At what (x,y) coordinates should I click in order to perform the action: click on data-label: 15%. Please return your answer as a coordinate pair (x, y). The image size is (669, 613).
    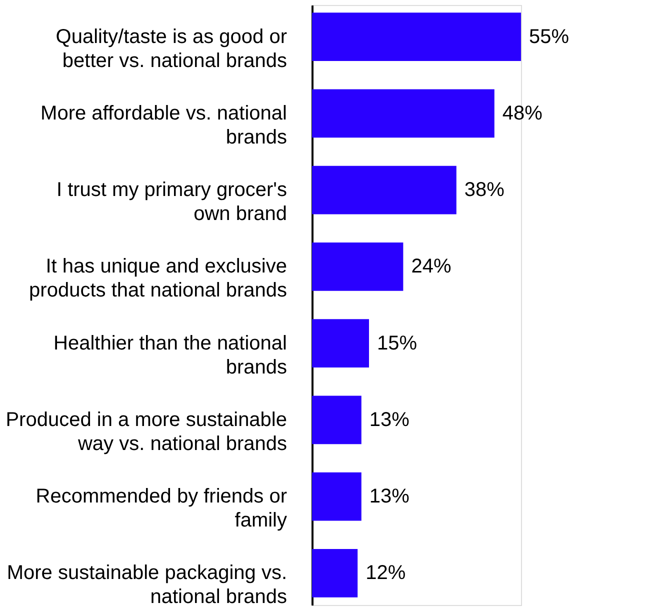
    Looking at the image, I should click on (397, 343).